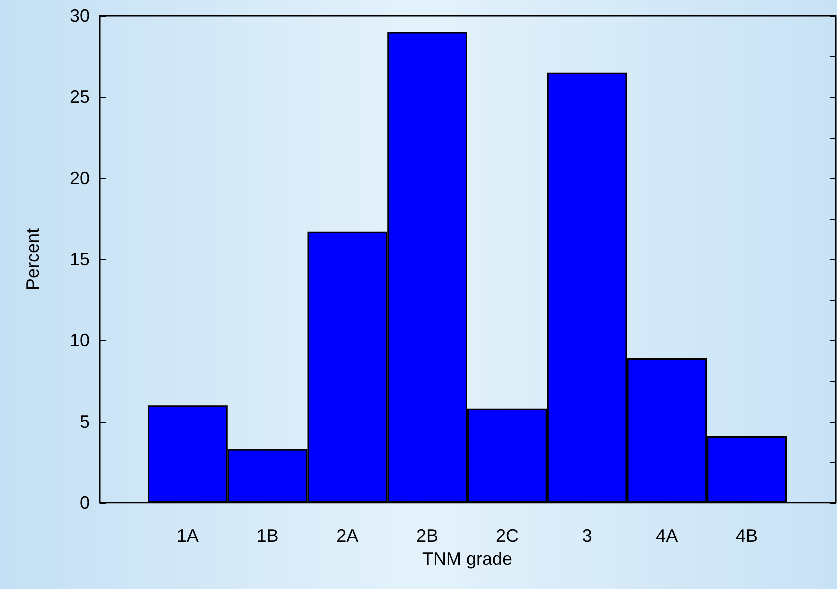 This screenshot has height=589, width=837. What do you see at coordinates (85, 503) in the screenshot?
I see `y-tick-label: 0` at bounding box center [85, 503].